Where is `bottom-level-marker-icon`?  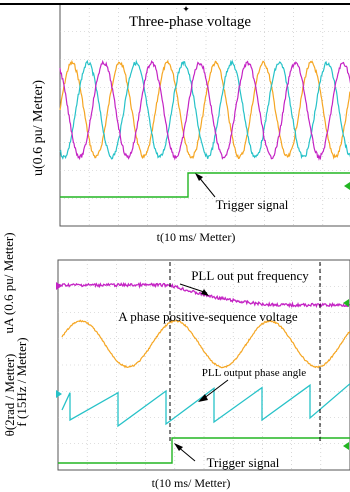
bottom-level-marker-icon is located at coordinates (346, 303).